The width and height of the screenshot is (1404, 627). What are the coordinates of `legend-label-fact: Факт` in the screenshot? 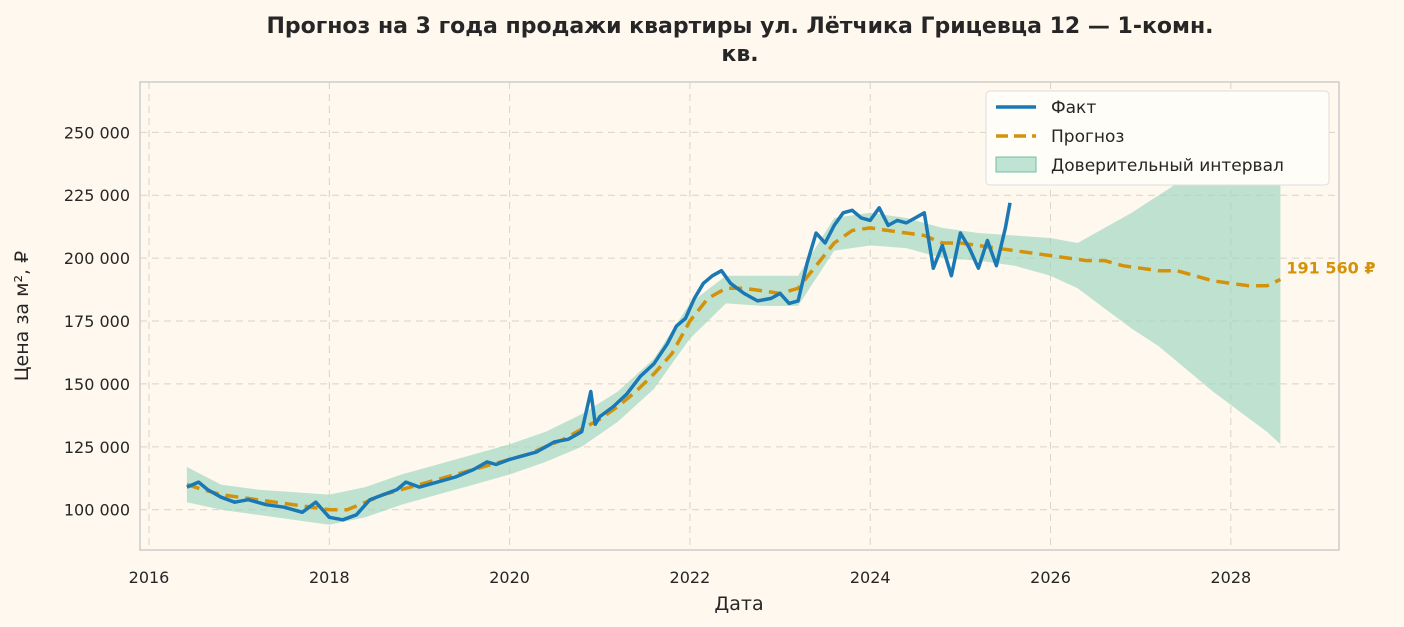 It's located at (1073, 108).